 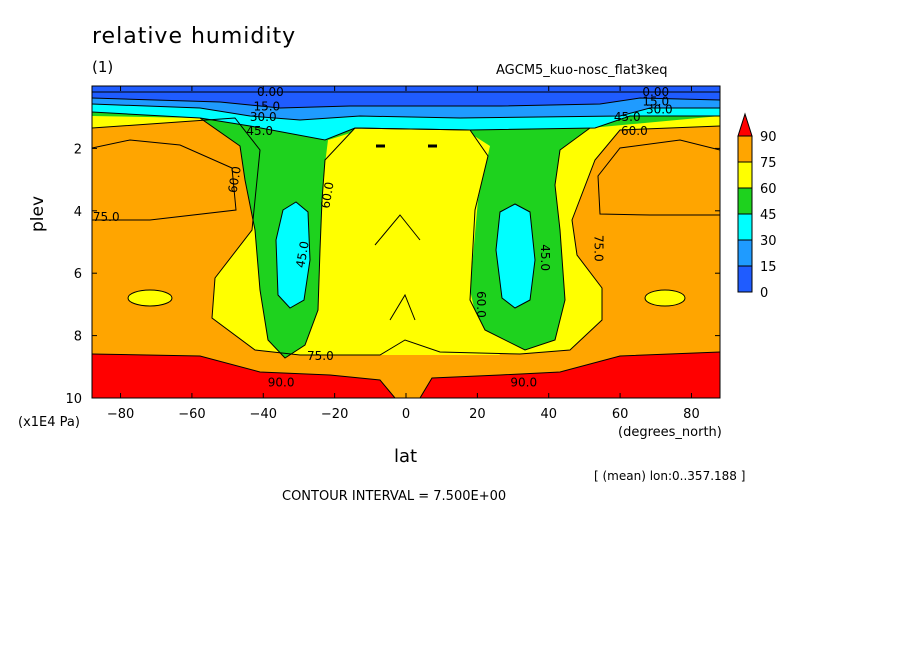 I want to click on colorbar-label: 0, so click(x=764, y=293).